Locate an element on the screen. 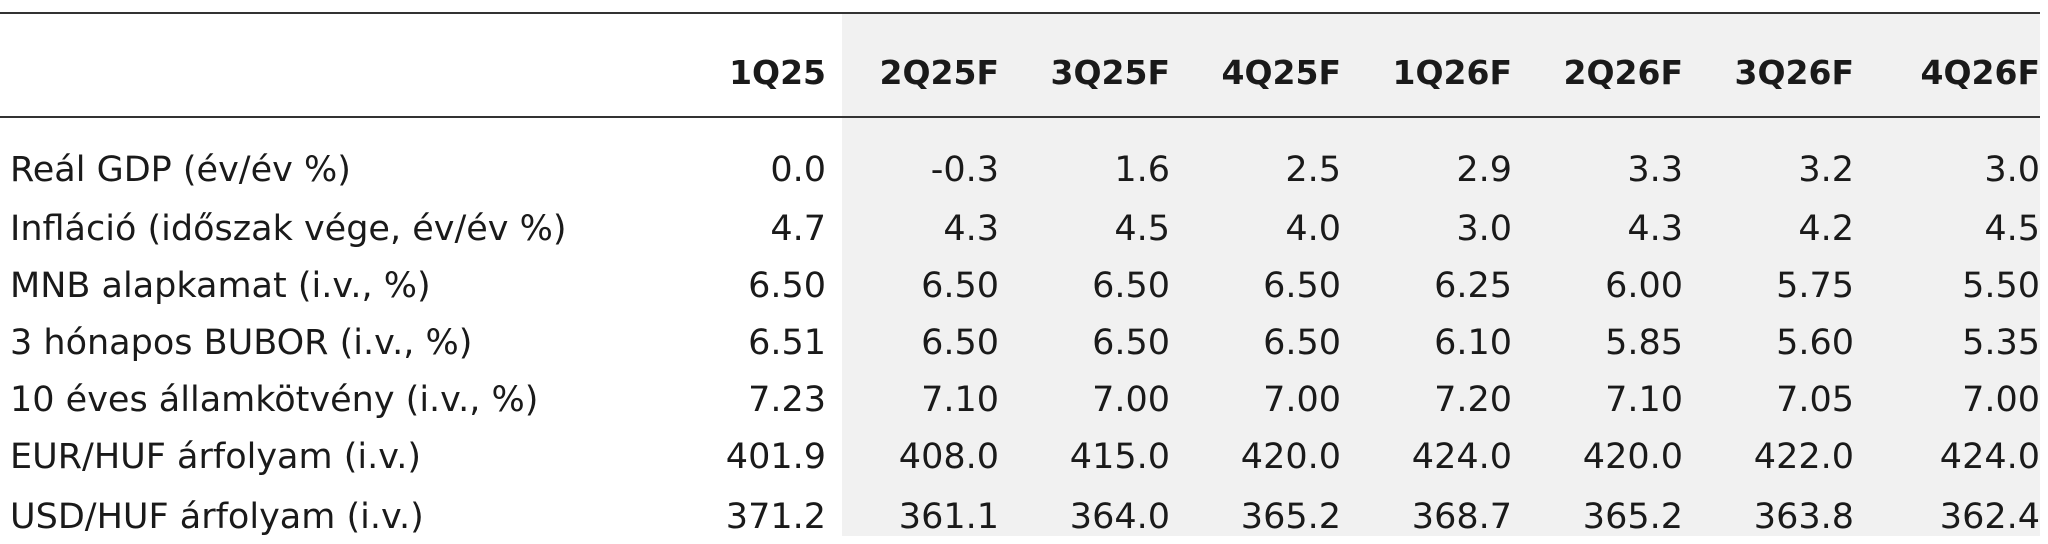  value-cell: -0.3 is located at coordinates (964, 170).